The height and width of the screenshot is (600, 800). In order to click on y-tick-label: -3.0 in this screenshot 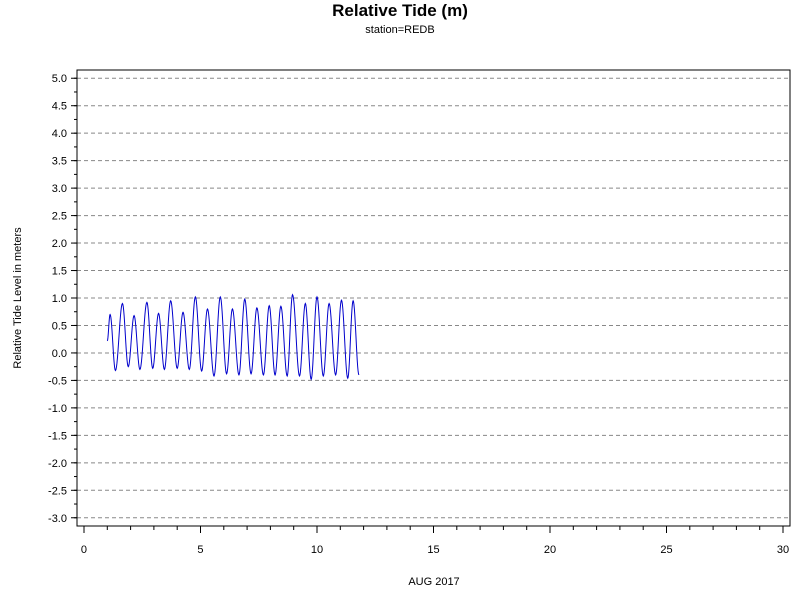, I will do `click(57, 519)`.